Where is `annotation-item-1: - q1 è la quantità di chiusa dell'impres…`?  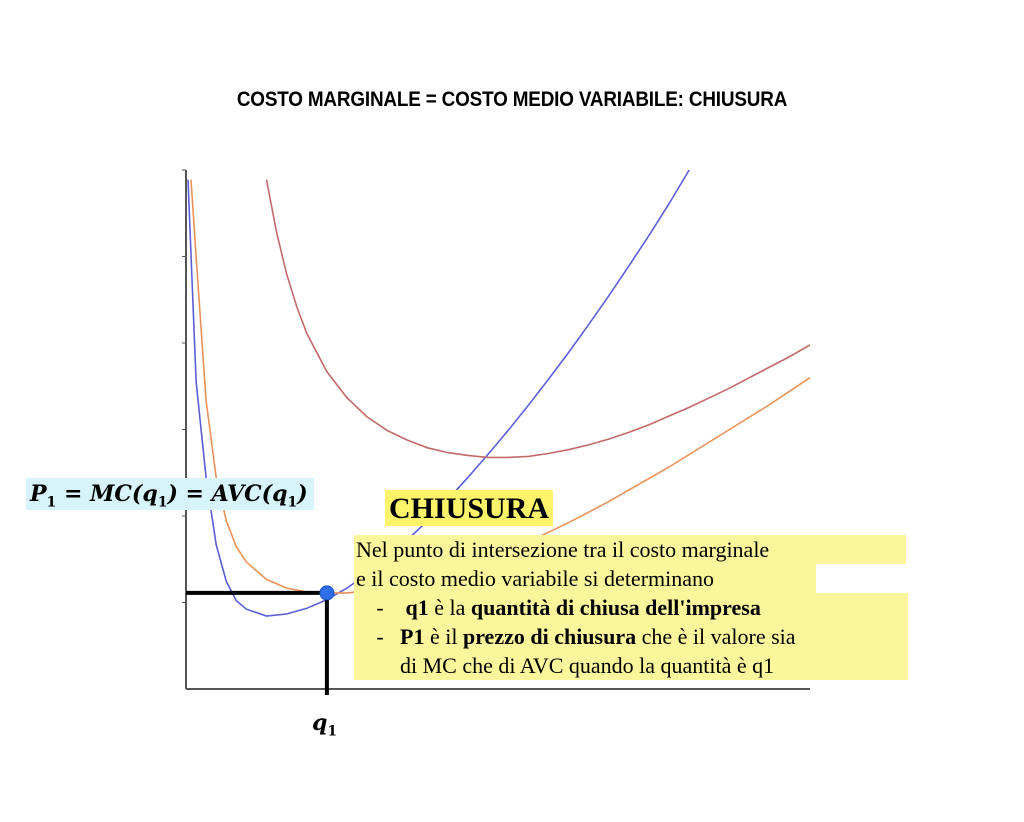 annotation-item-1: - q1 è la quantità di chiusa dell'impres… is located at coordinates (631, 607).